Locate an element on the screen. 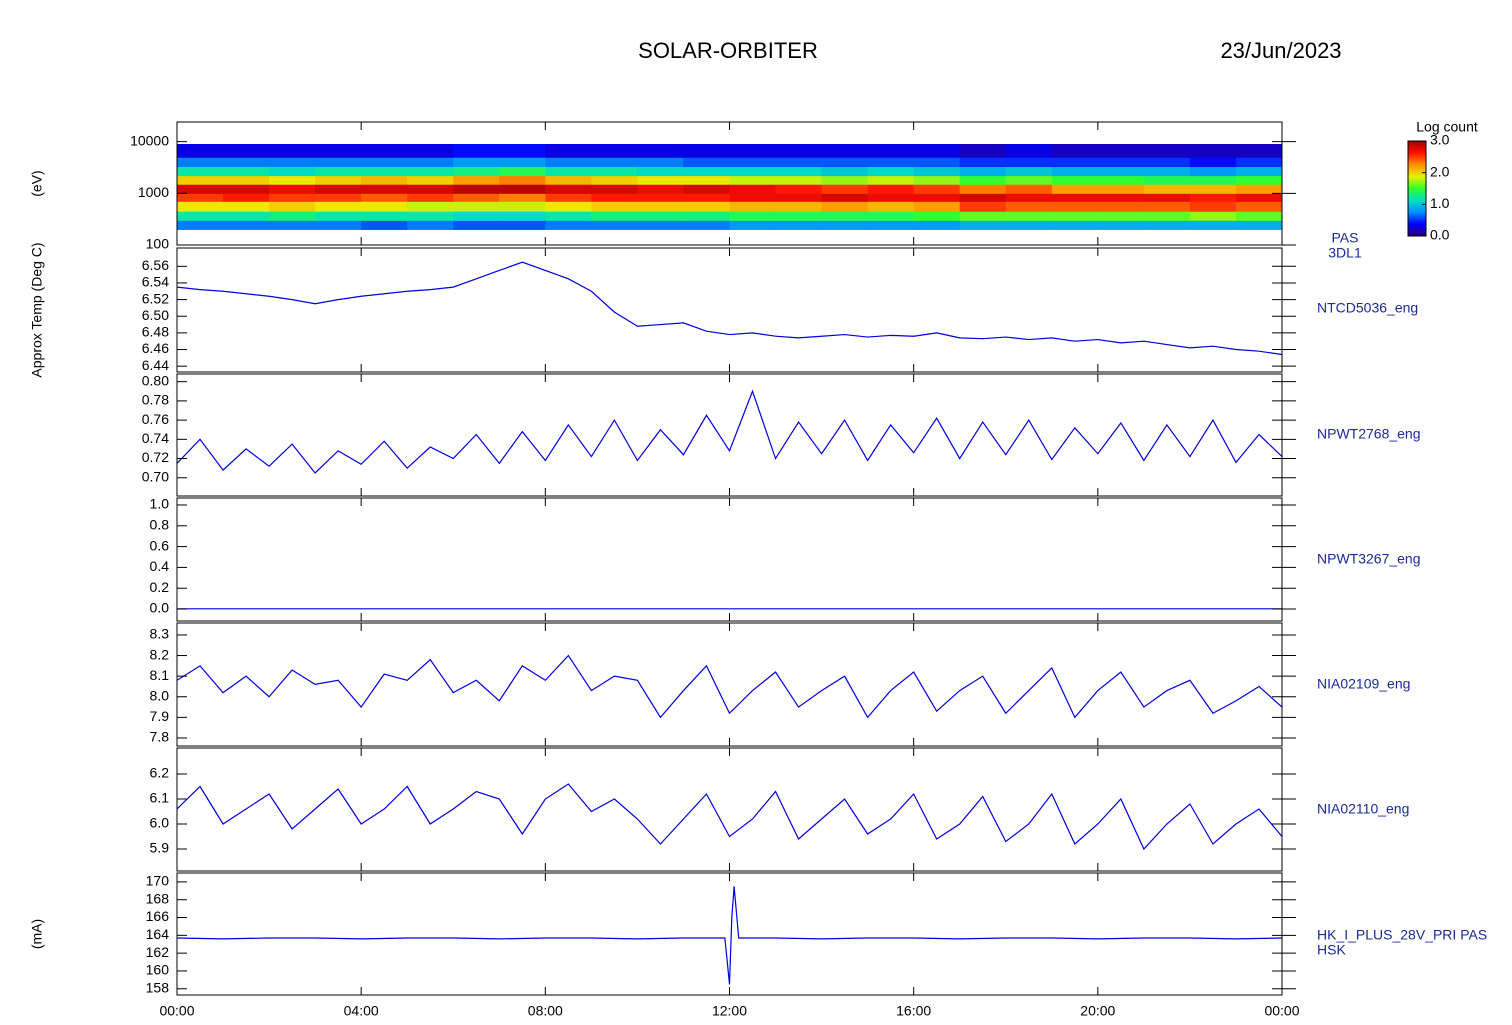 The width and height of the screenshot is (1512, 1025). series-label: HK_I_PLUS_28V_PRI PAS is located at coordinates (1402, 935).